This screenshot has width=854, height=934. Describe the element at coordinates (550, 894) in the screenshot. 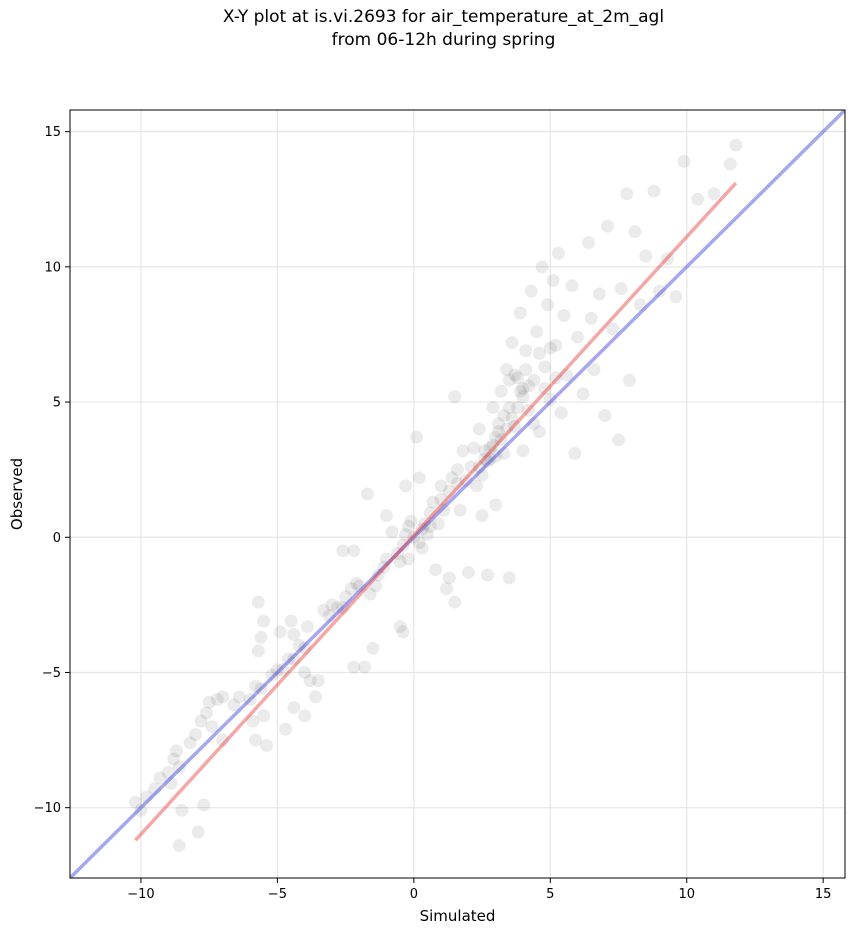

I see `x-tick-label: 5` at that location.